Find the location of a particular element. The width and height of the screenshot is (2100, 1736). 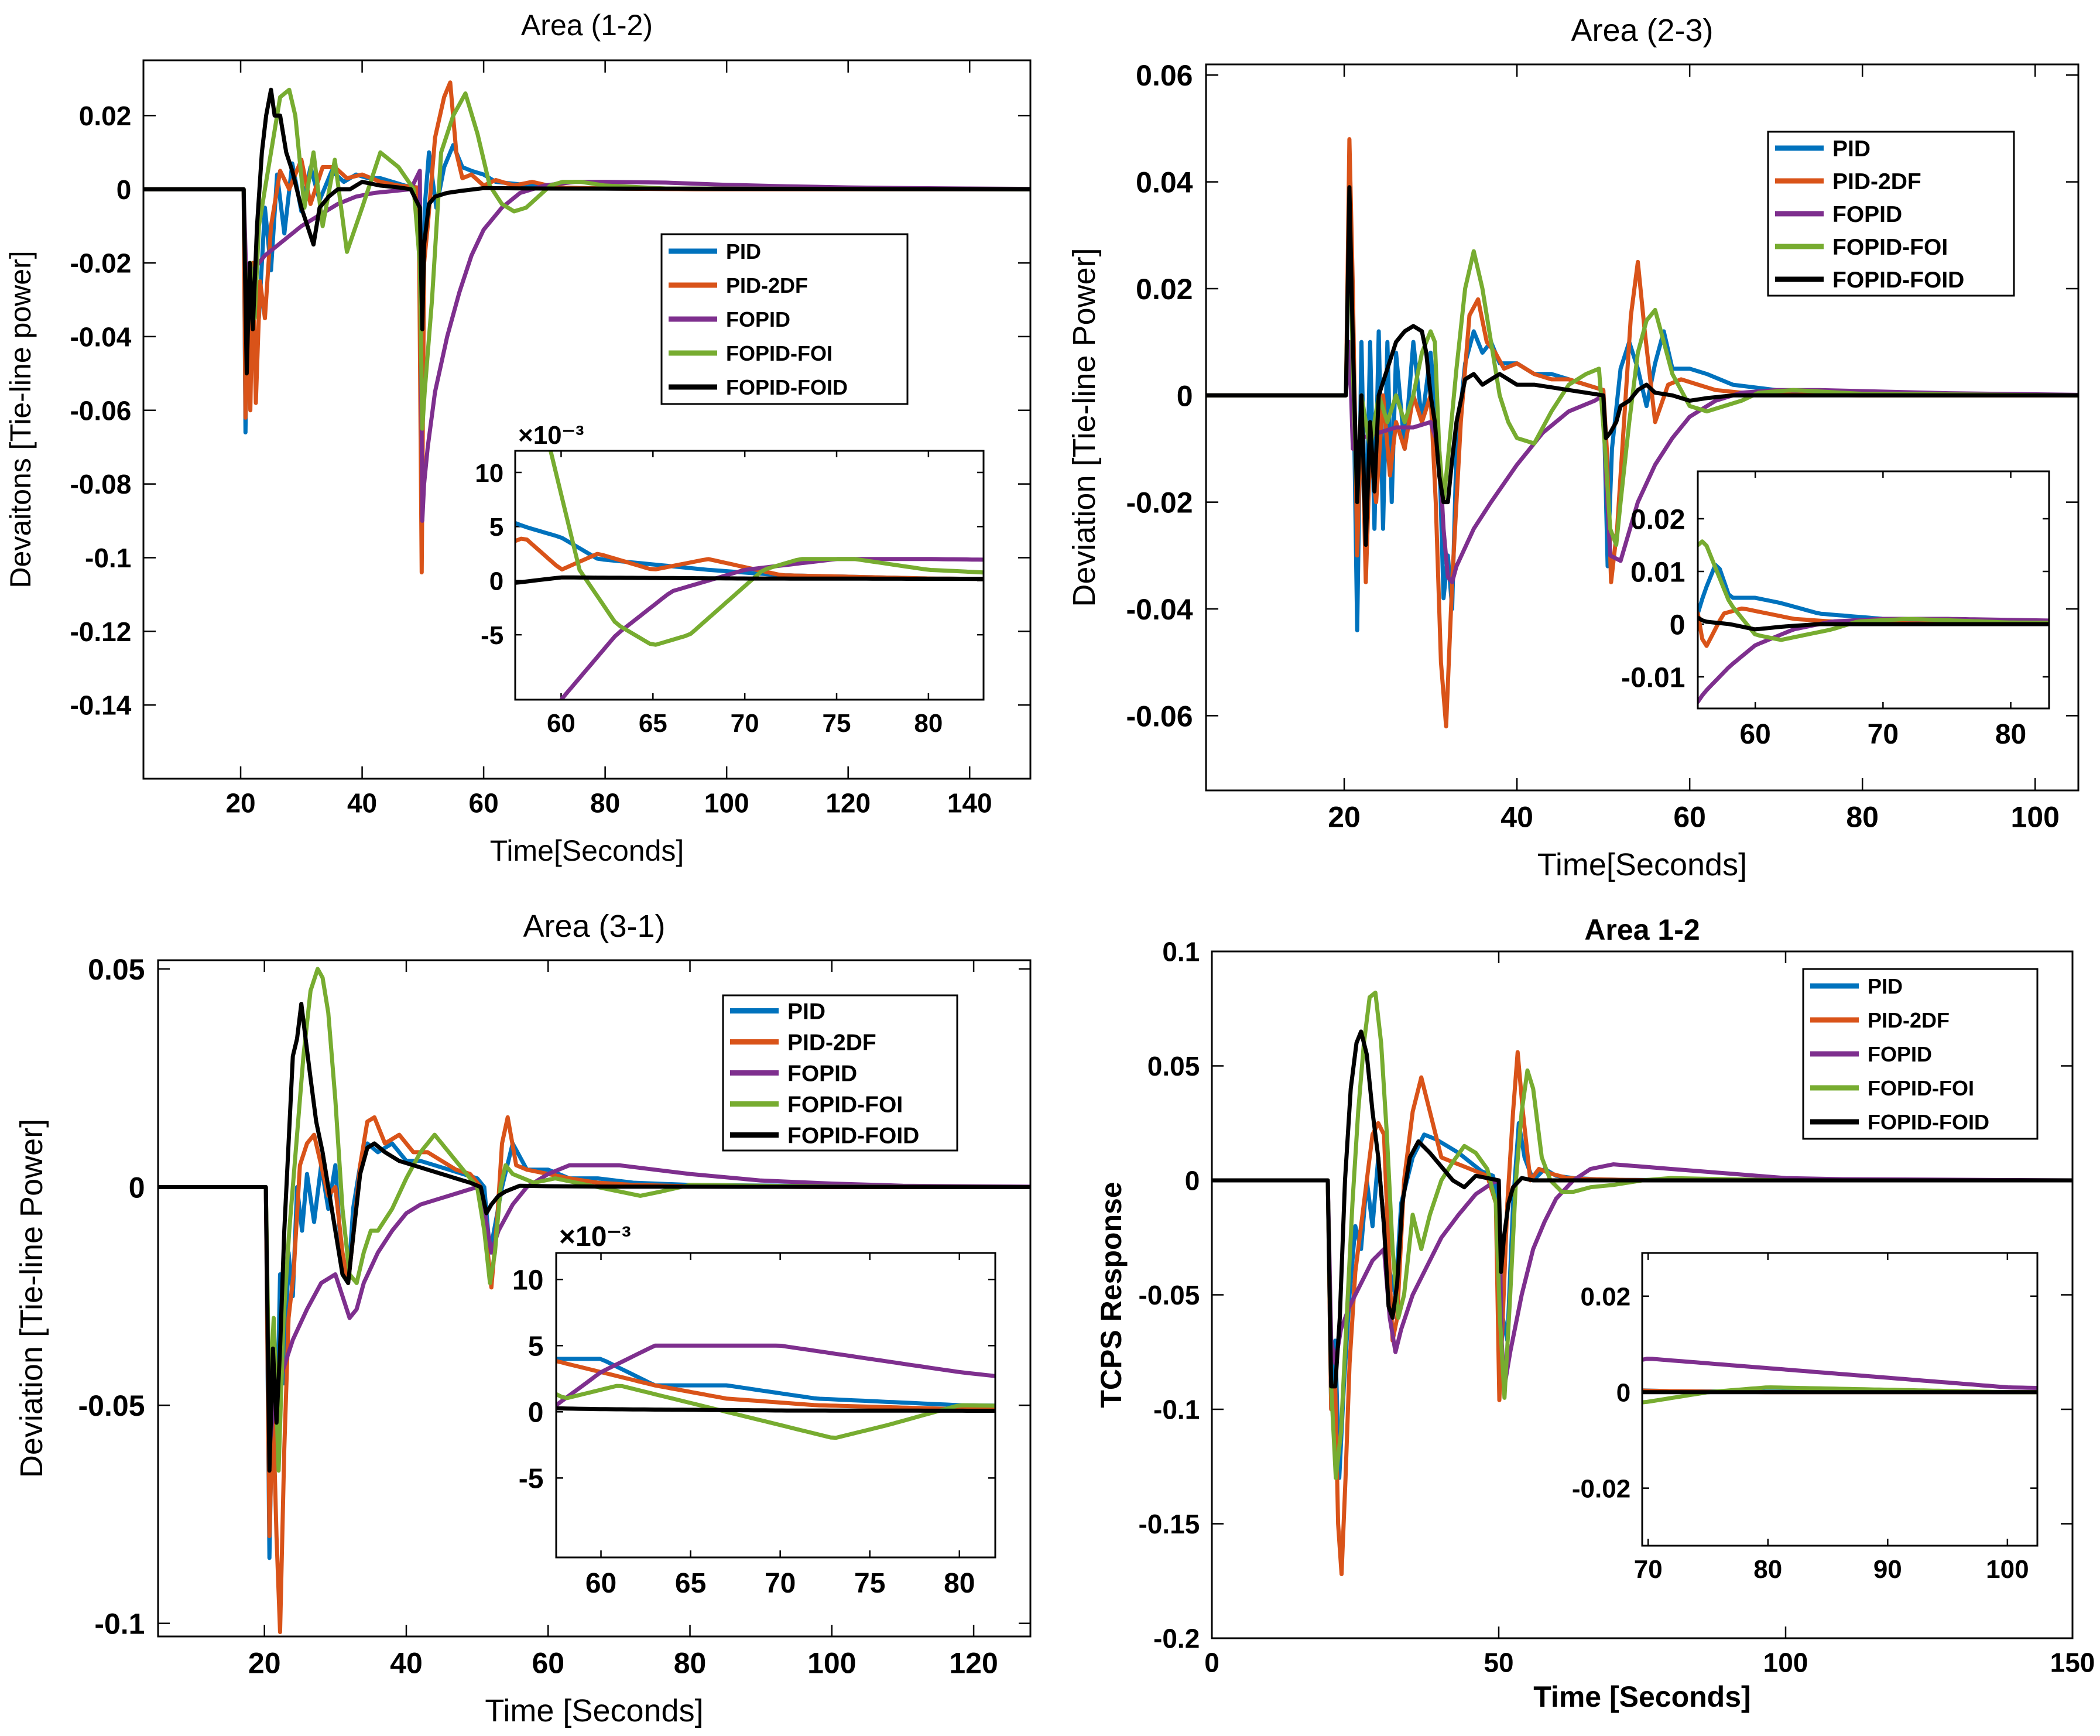

main-xtick-label: 0 is located at coordinates (1211, 1663).